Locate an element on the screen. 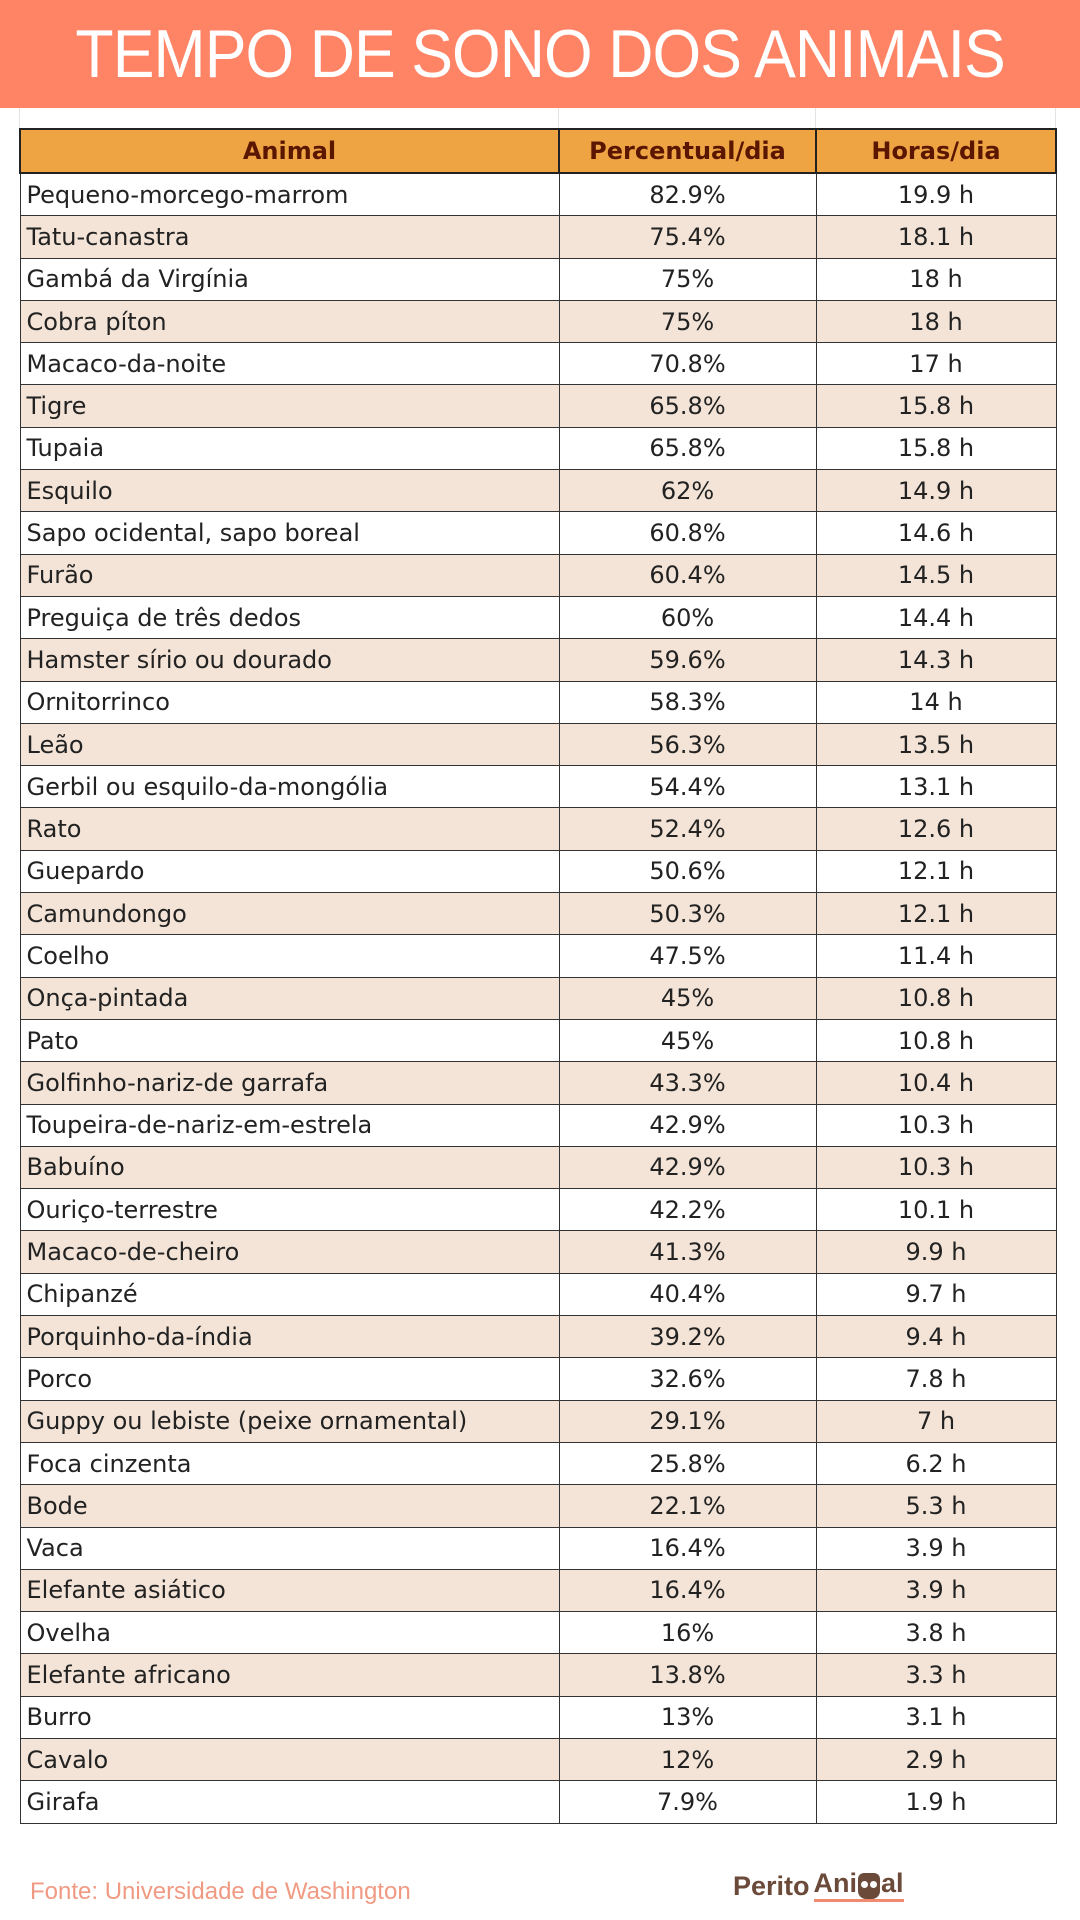  percent-cell: 59.6% is located at coordinates (687, 660).